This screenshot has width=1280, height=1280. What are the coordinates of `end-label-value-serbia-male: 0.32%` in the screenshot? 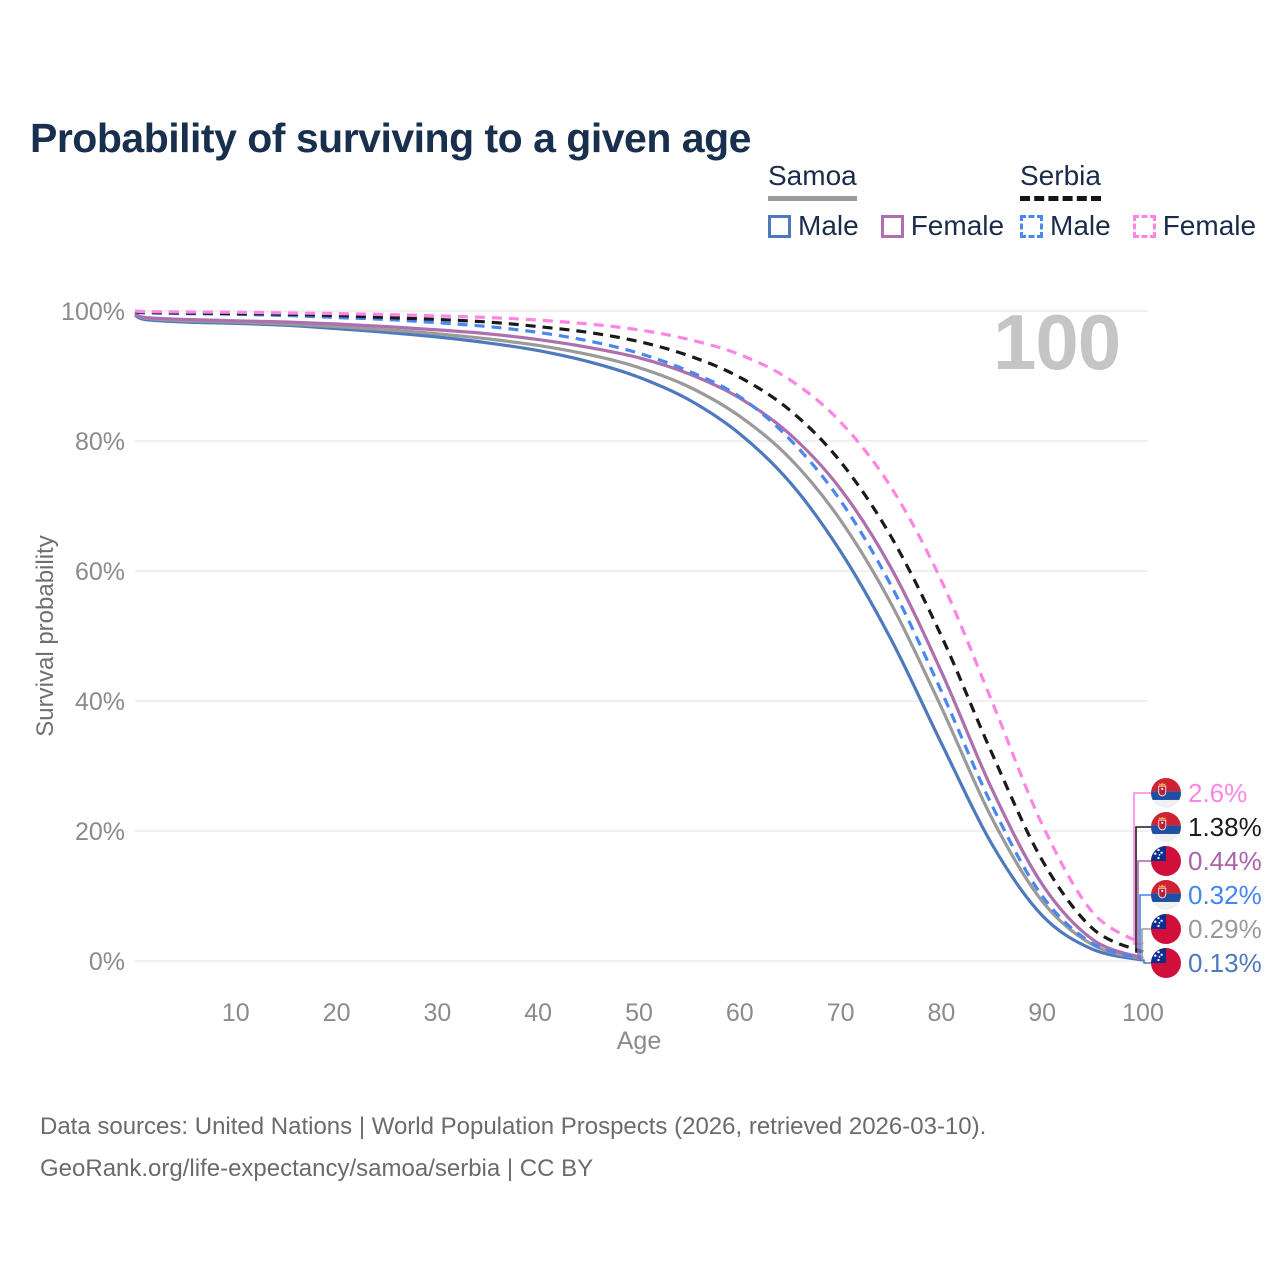 It's located at (1225, 894).